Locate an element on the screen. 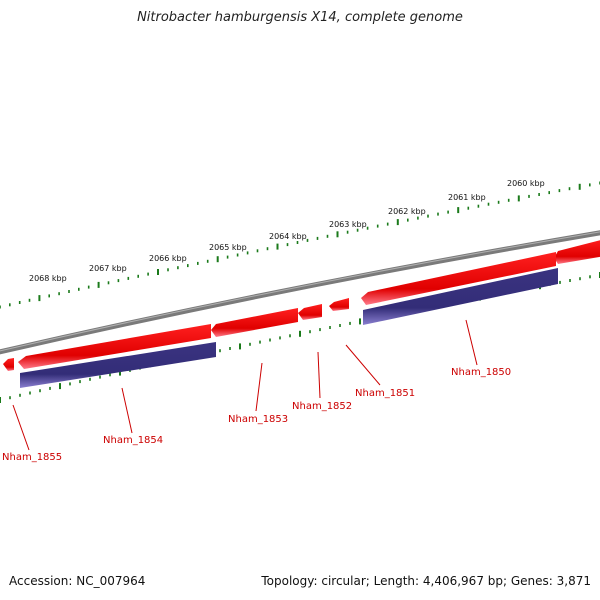 This screenshot has width=600, height=600. gene-label-nham-1852: Nham_1852 is located at coordinates (322, 406).